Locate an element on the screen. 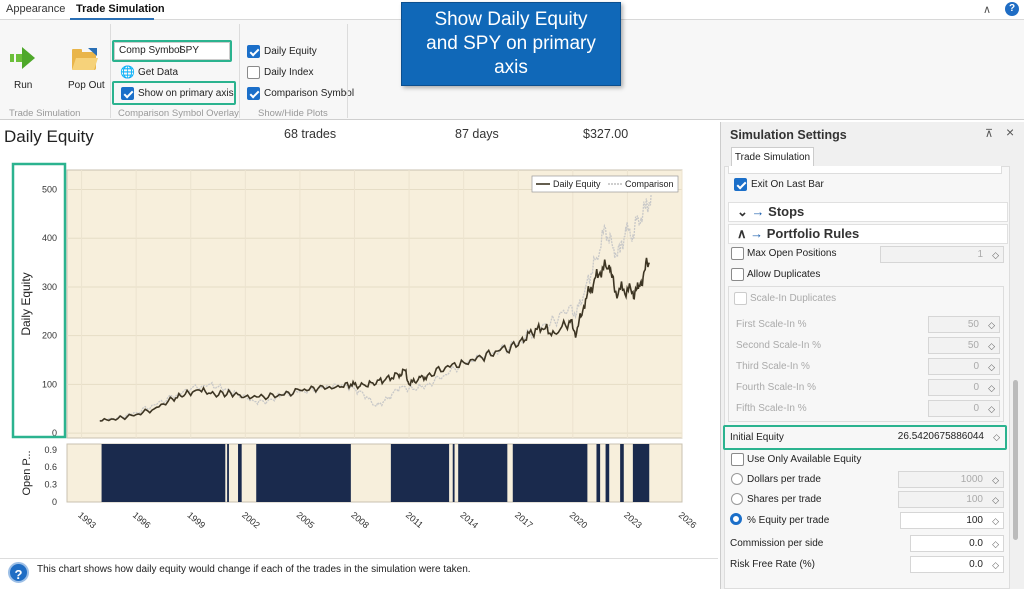  run-button is located at coordinates (23, 58).